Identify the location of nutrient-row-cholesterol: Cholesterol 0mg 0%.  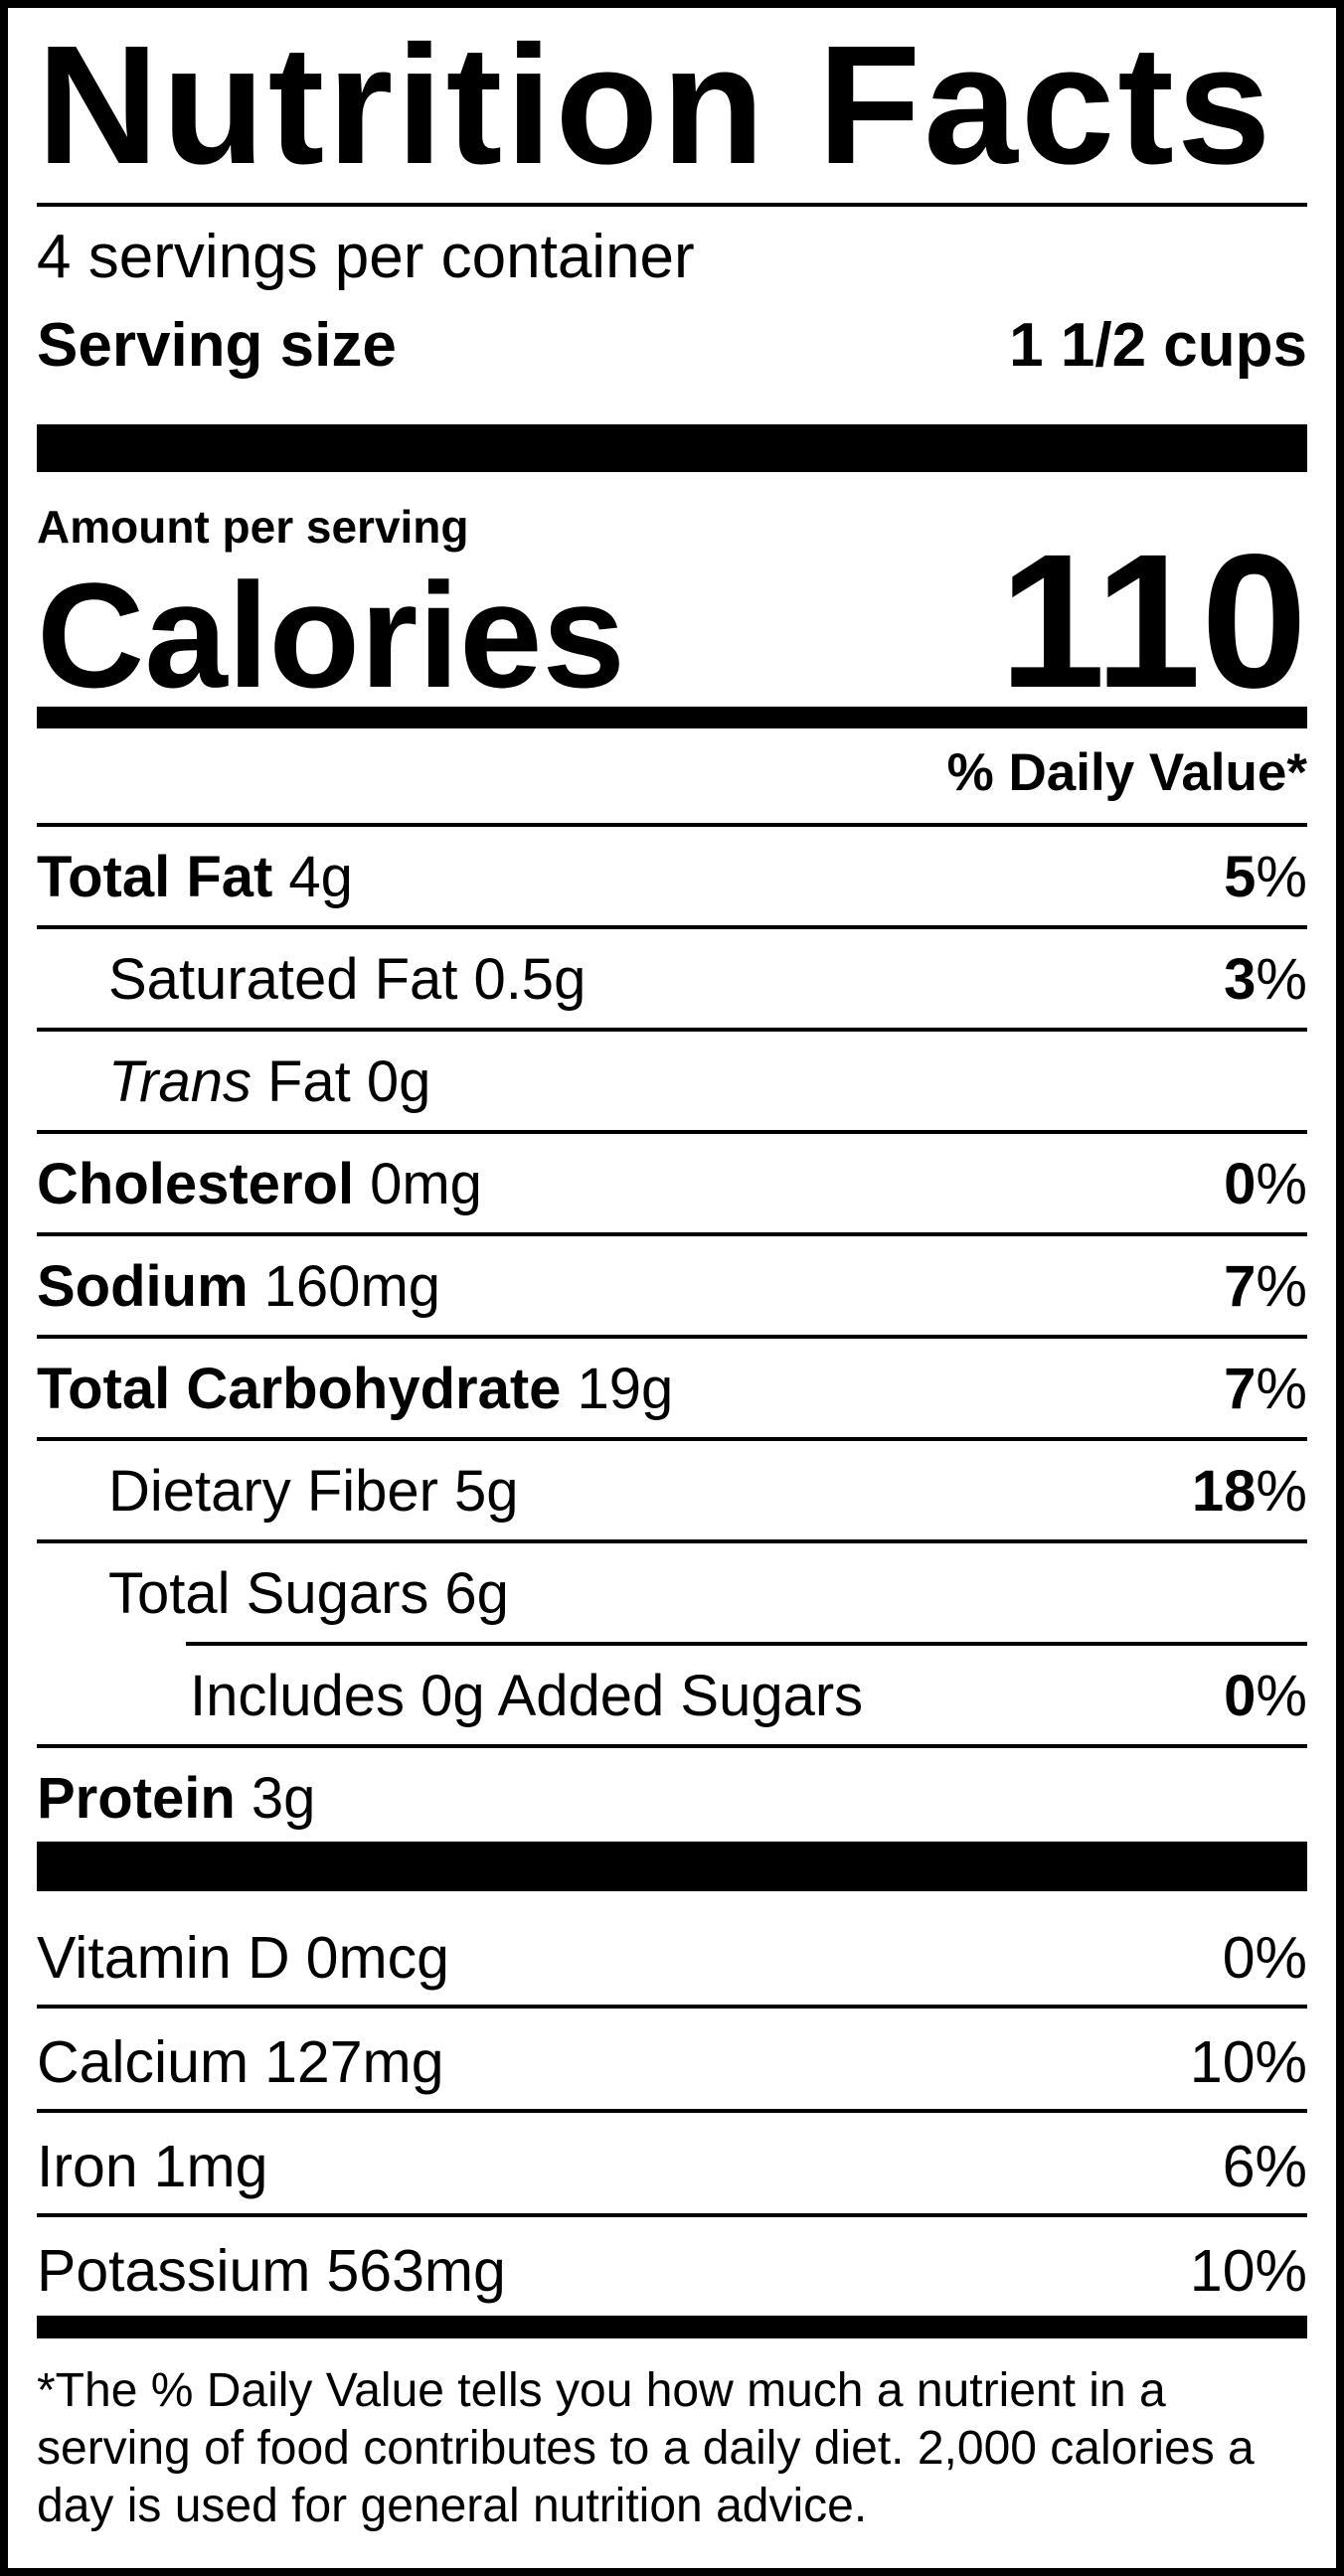
(672, 1183).